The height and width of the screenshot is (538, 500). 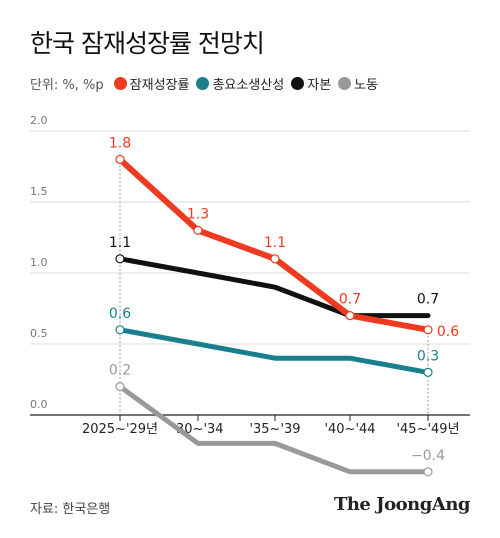 What do you see at coordinates (39, 404) in the screenshot?
I see `y-tick-label: 0.0` at bounding box center [39, 404].